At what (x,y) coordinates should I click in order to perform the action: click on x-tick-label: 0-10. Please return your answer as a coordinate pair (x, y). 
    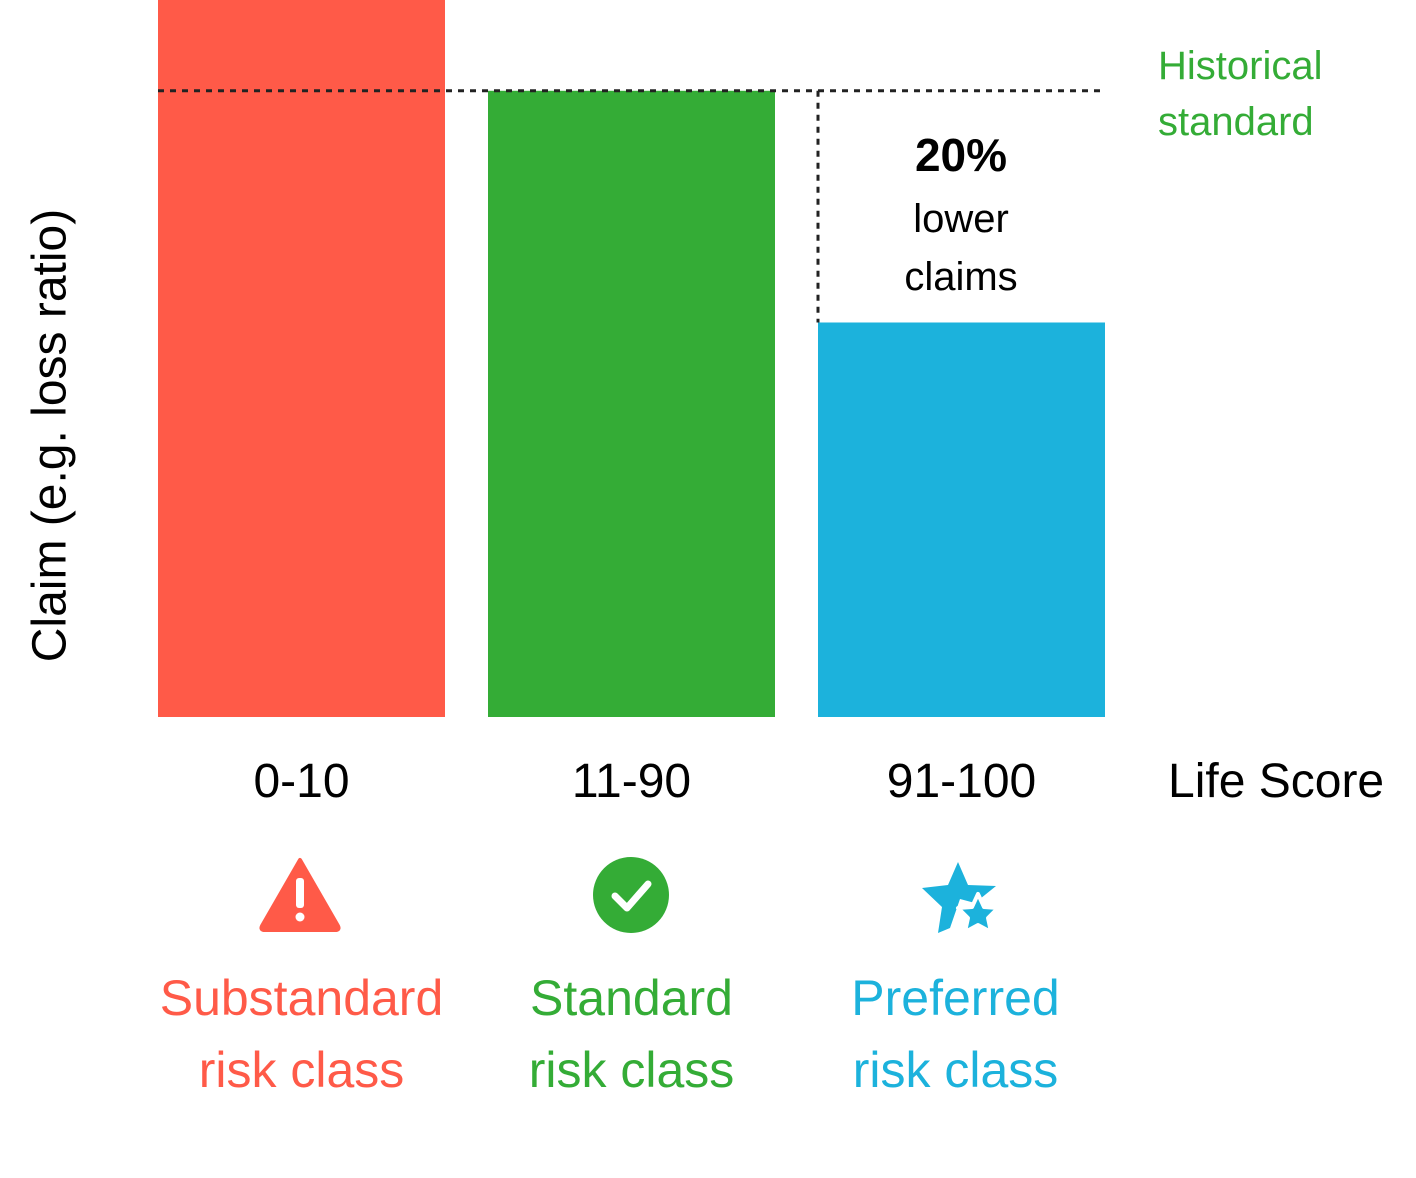
    Looking at the image, I should click on (301, 781).